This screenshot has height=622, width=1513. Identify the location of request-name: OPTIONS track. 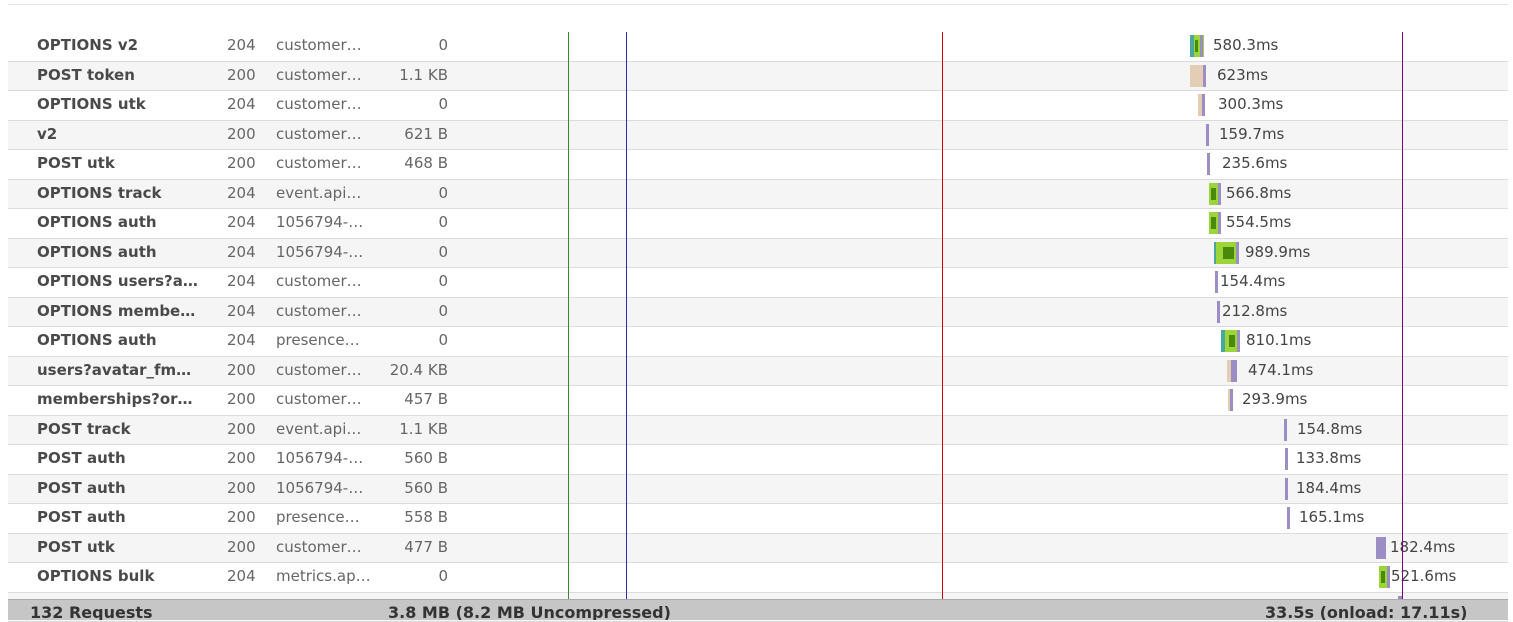
(132, 193).